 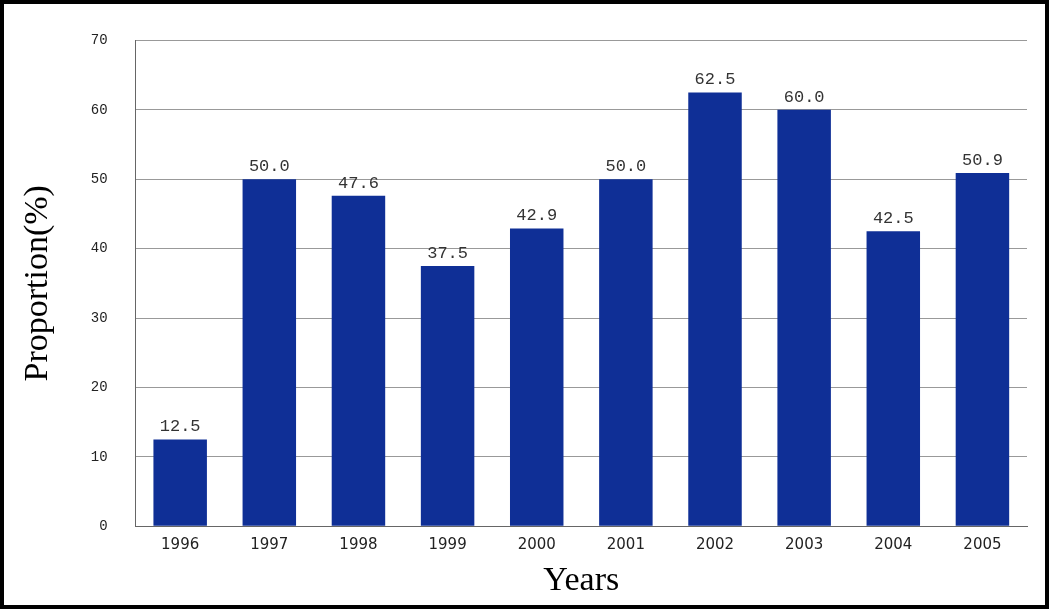 I want to click on data-label: 47.6, so click(x=358, y=183).